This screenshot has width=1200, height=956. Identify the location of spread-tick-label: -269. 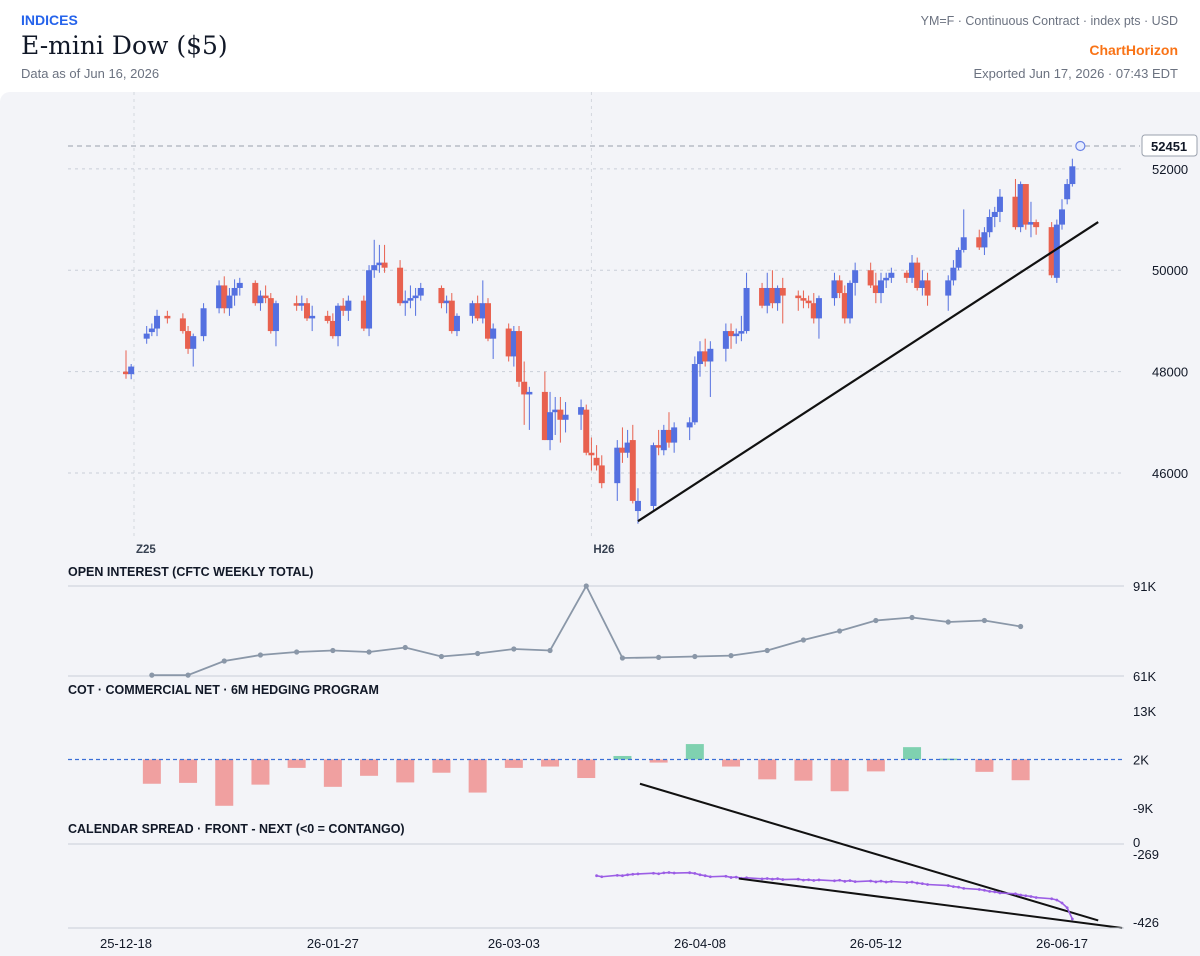
(1146, 854).